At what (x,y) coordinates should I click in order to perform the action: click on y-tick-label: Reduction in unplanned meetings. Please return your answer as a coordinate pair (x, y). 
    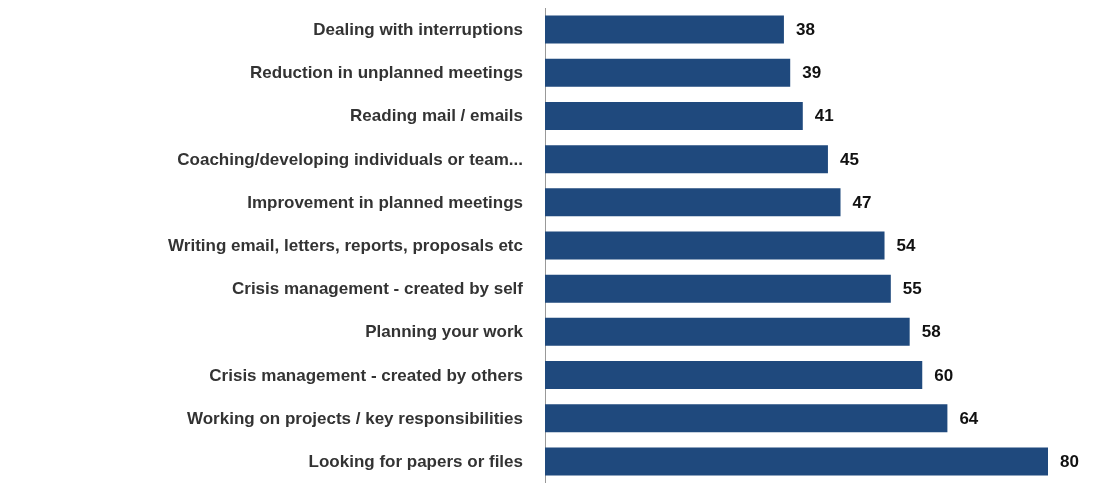
    Looking at the image, I should click on (386, 73).